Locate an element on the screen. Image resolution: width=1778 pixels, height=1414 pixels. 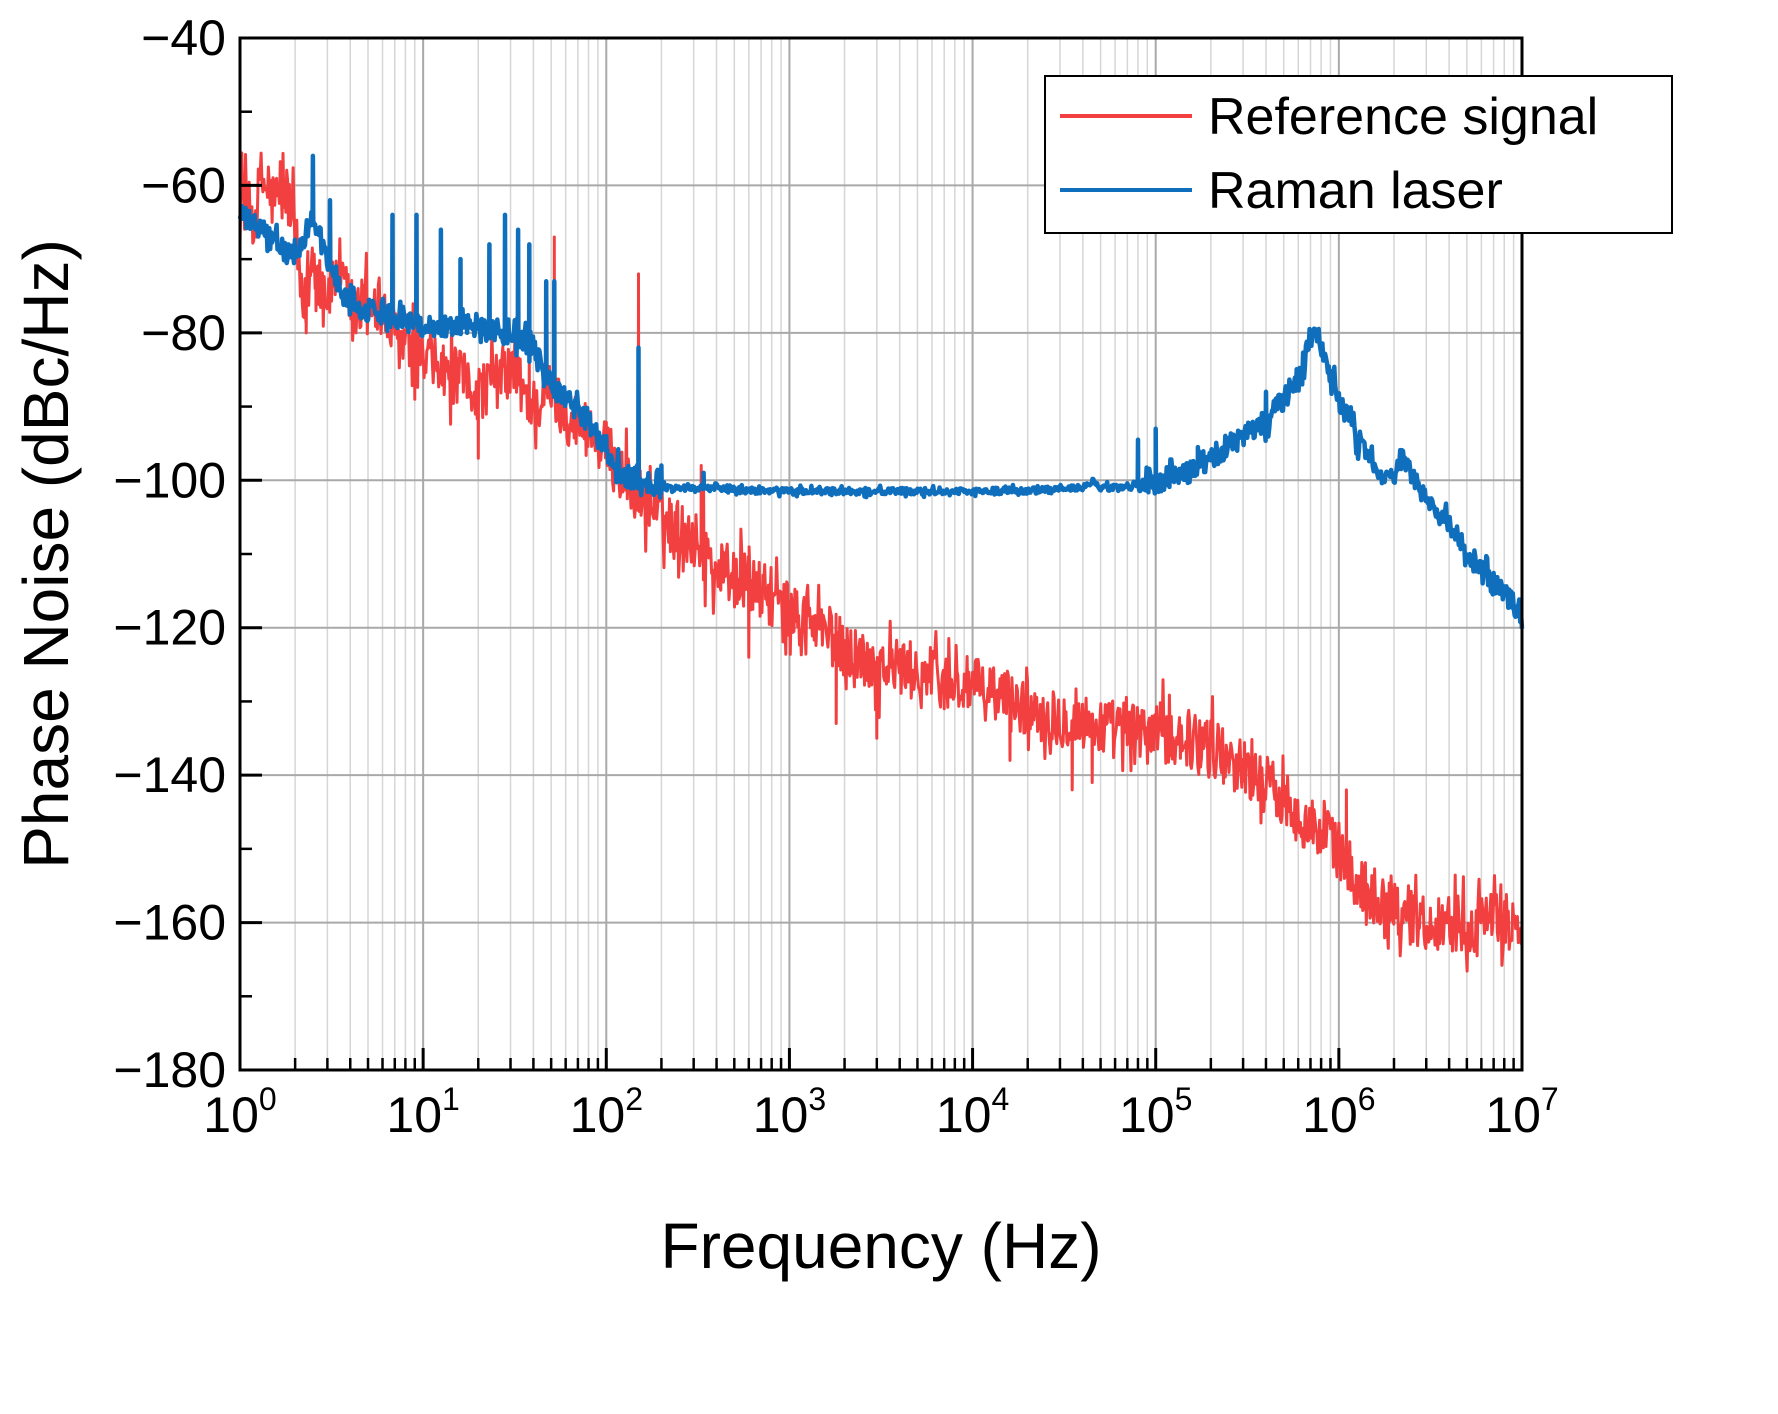
y-tick-label: −140 is located at coordinates (169, 775).